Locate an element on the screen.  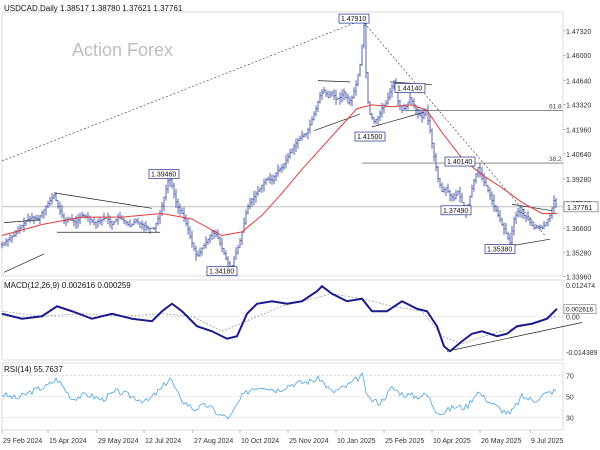
rsi-y-tick-label: 50 is located at coordinates (570, 398).